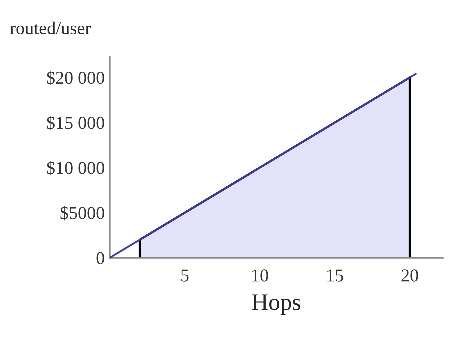 This screenshot has width=470, height=343. I want to click on y-tick-label: $5000, so click(82, 213).